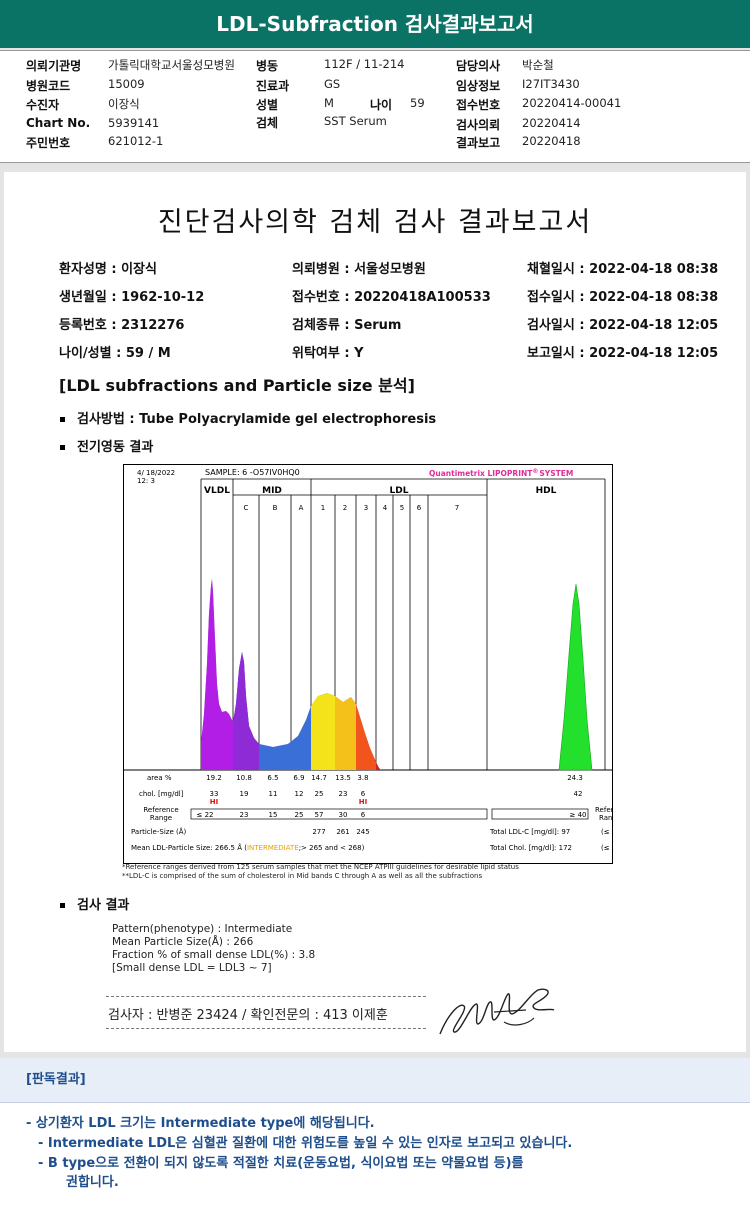 The width and height of the screenshot is (750, 1230). What do you see at coordinates (217, 491) in the screenshot?
I see `group-label: VLDL` at bounding box center [217, 491].